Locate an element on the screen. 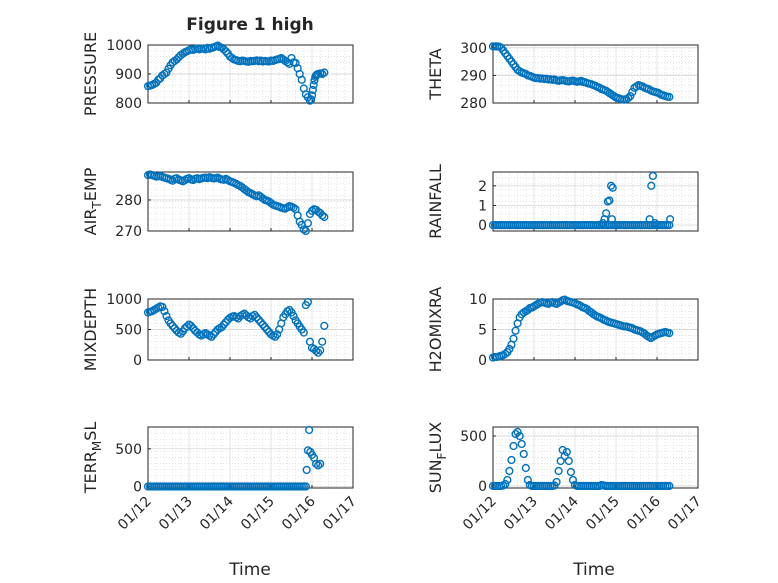 The image size is (778, 583). y-tick-label: 1 is located at coordinates (482, 206).